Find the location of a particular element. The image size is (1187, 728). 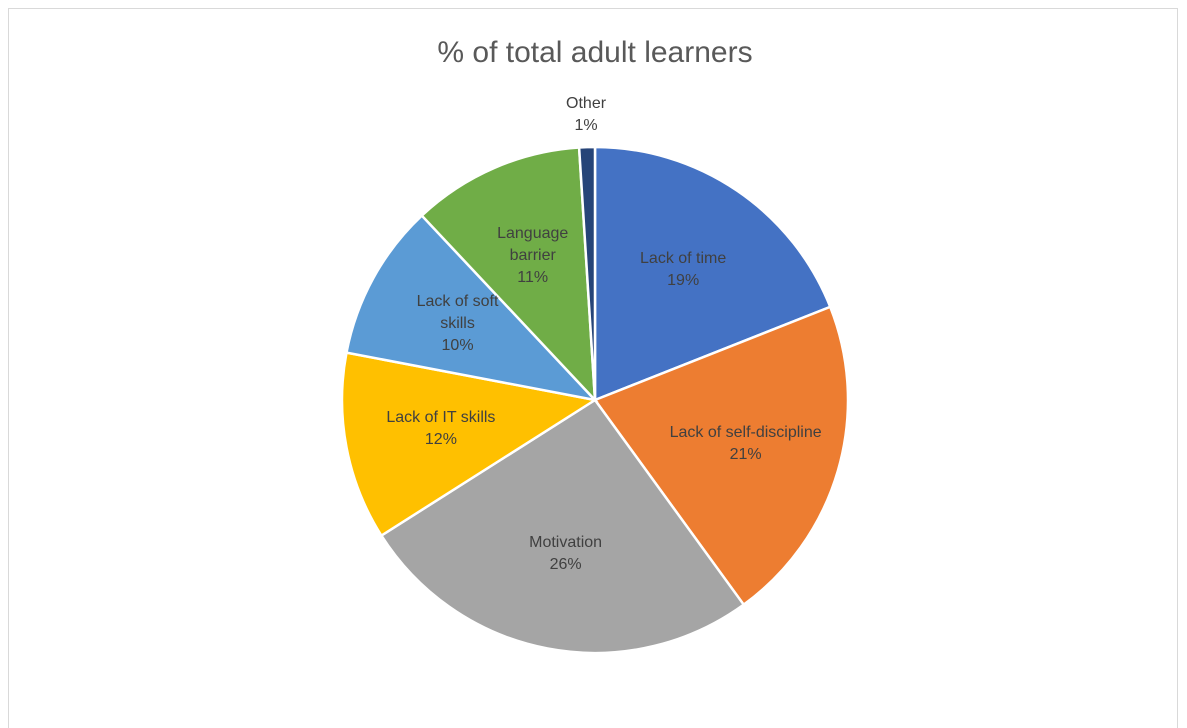

label-category: Other is located at coordinates (586, 104).